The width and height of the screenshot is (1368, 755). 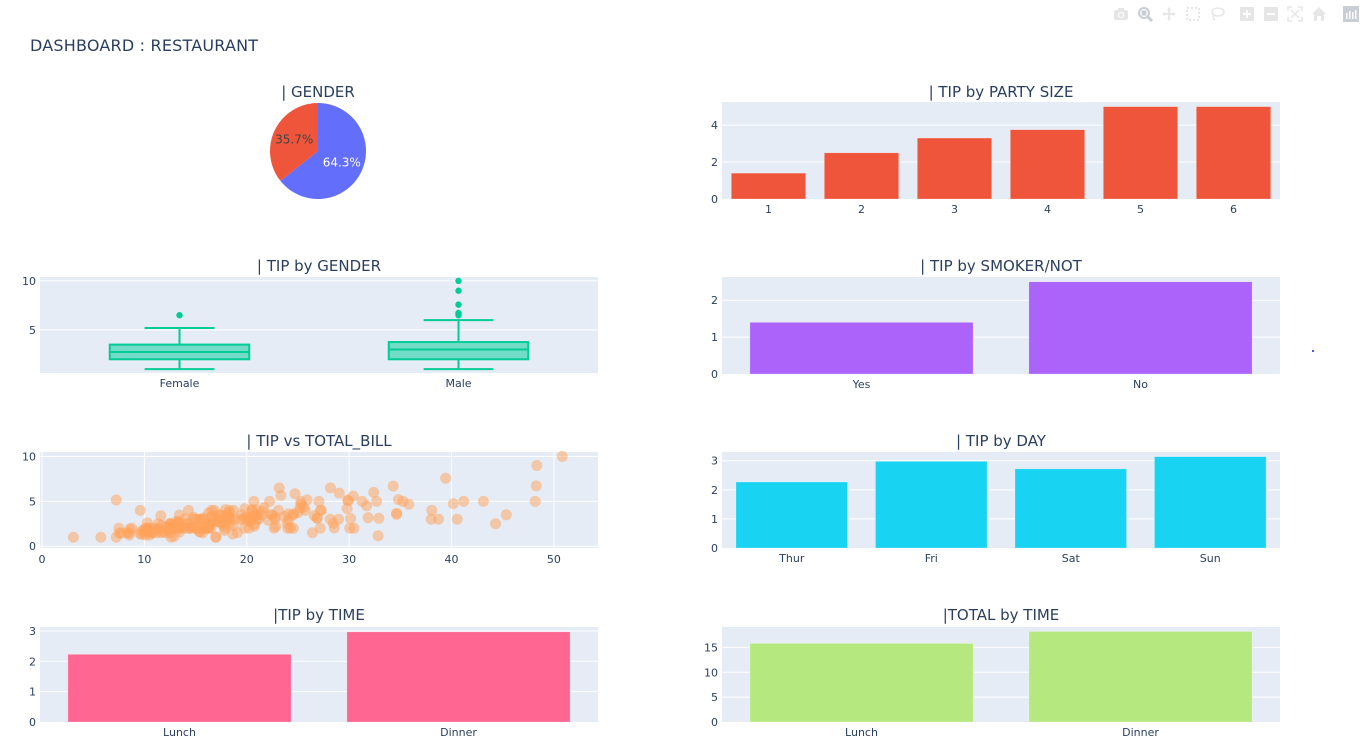 I want to click on party-size-title: | TIP by PARTY SIZE, so click(x=1001, y=92).